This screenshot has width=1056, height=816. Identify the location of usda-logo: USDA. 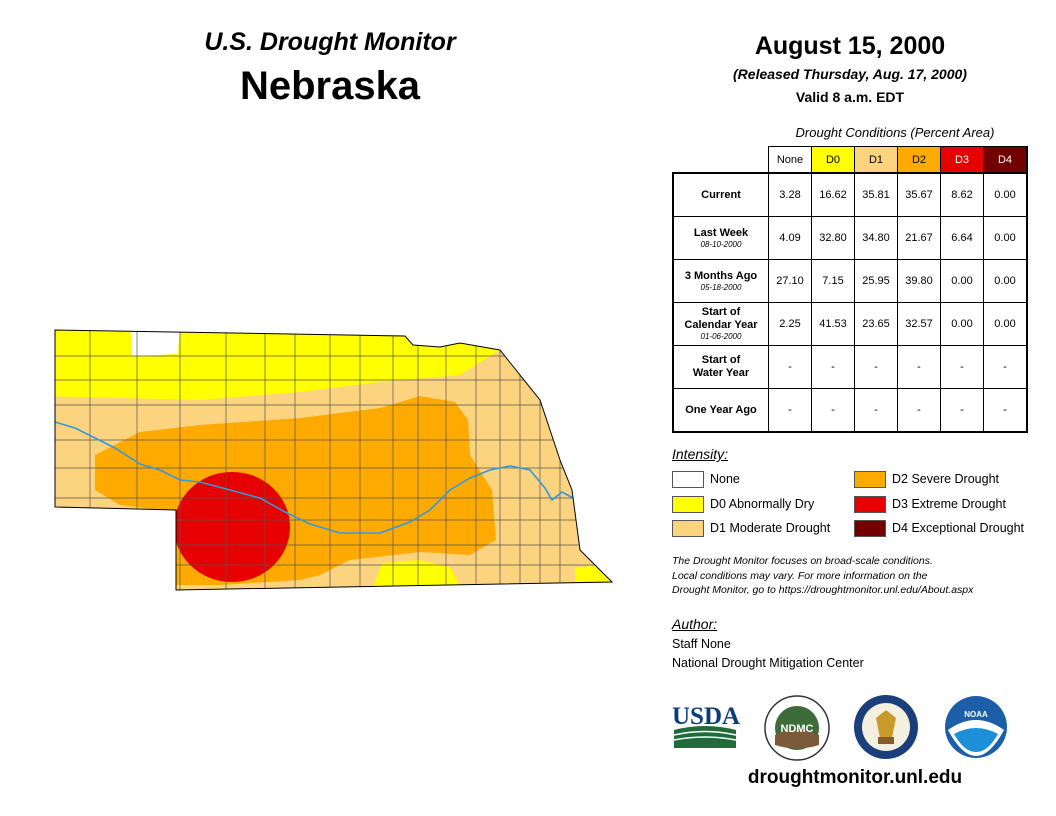
(706, 725).